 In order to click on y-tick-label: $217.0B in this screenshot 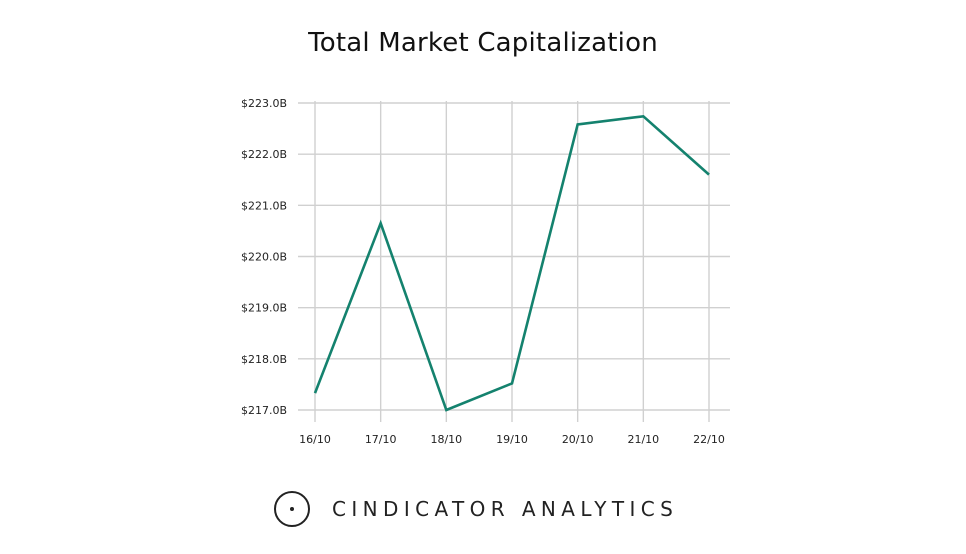, I will do `click(264, 410)`.